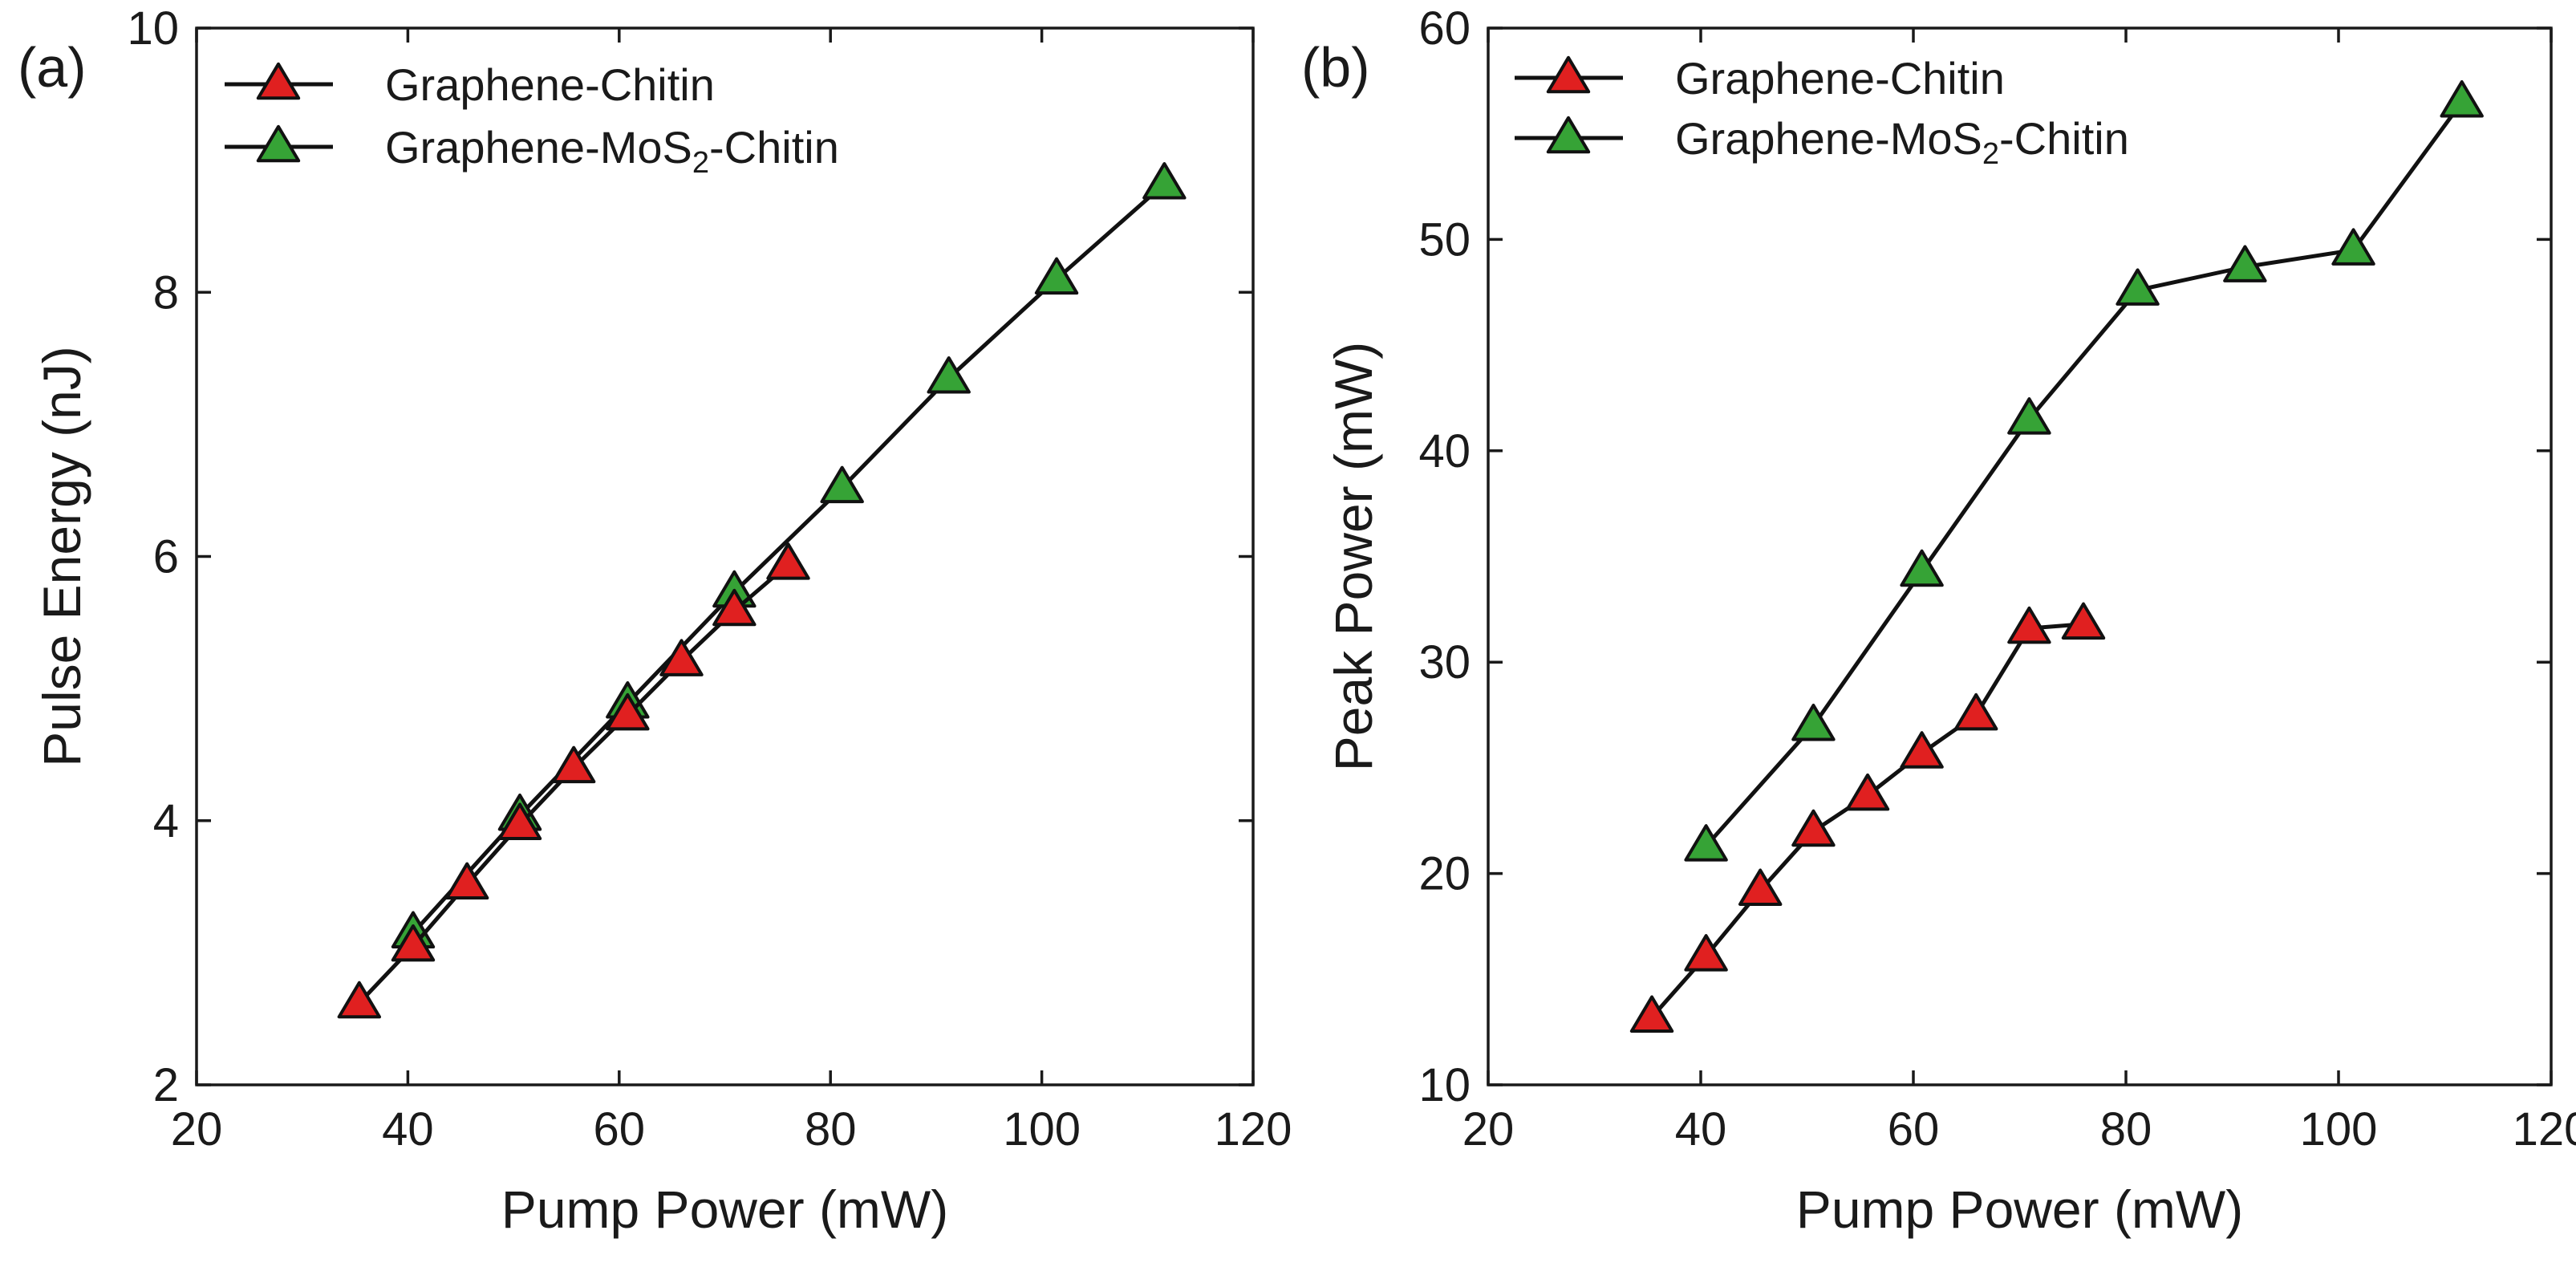 Image resolution: width=2576 pixels, height=1267 pixels. Describe the element at coordinates (166, 821) in the screenshot. I see `y-tick-label: 4` at that location.